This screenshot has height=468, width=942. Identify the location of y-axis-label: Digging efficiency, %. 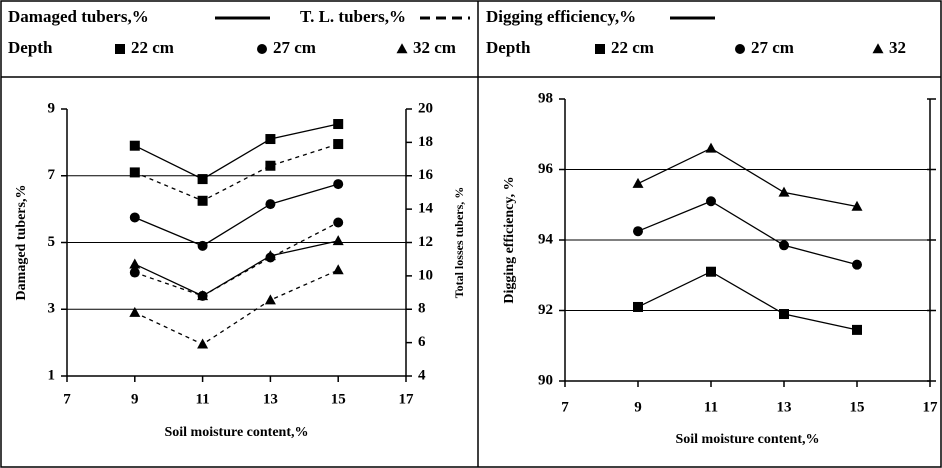
(509, 239).